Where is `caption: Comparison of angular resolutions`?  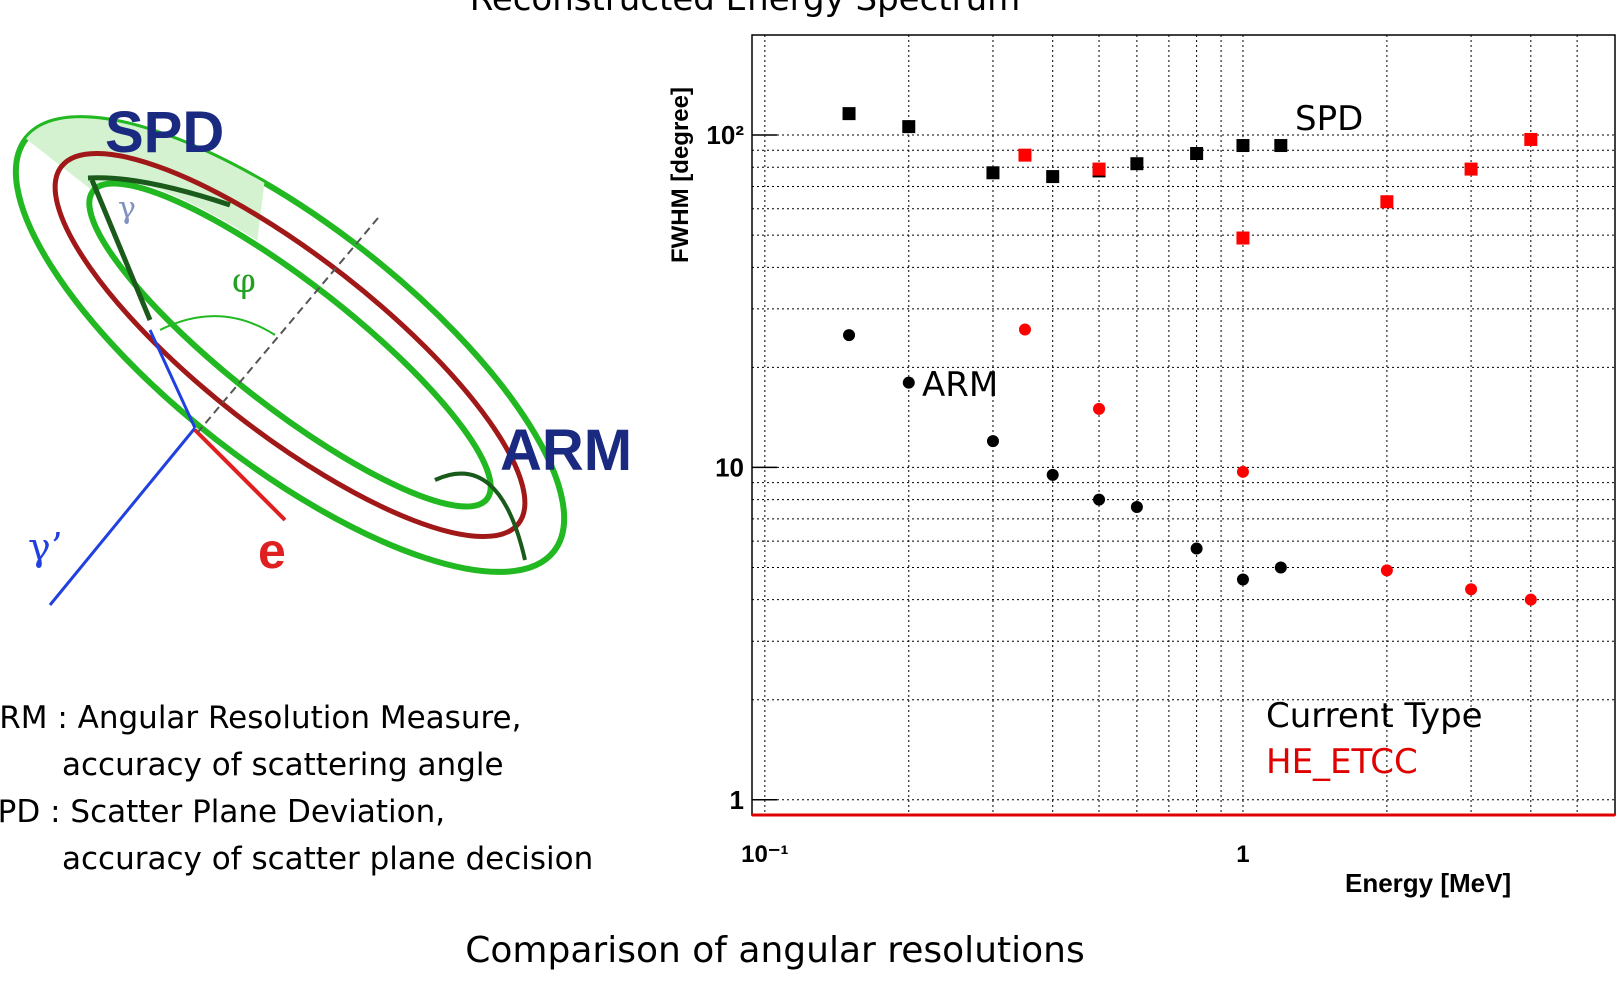 caption: Comparison of angular resolutions is located at coordinates (774, 950).